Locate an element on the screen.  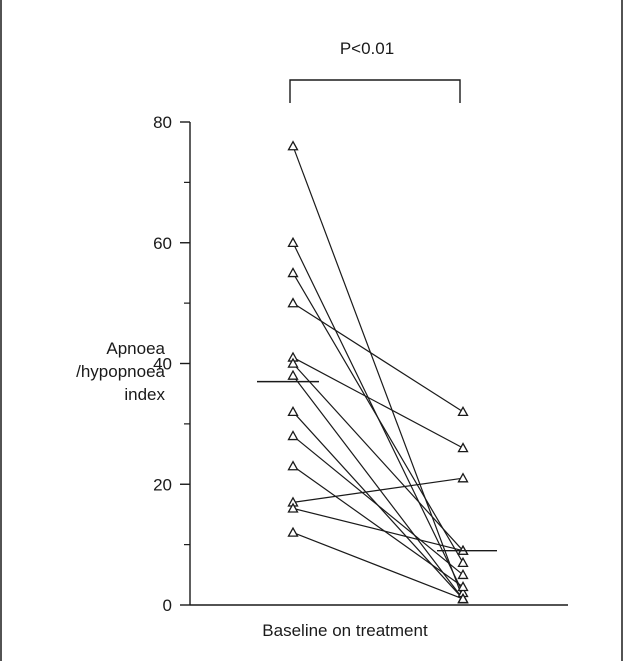
significance-label: P<0.01 is located at coordinates (367, 48).